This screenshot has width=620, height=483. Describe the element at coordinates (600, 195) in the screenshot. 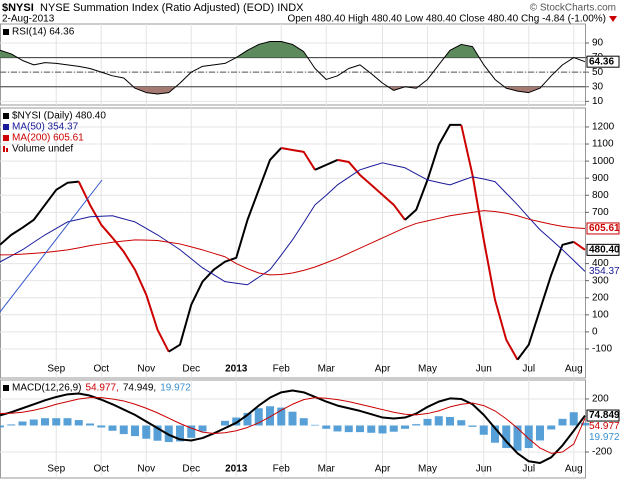

I see `y-tick-label: 800` at that location.